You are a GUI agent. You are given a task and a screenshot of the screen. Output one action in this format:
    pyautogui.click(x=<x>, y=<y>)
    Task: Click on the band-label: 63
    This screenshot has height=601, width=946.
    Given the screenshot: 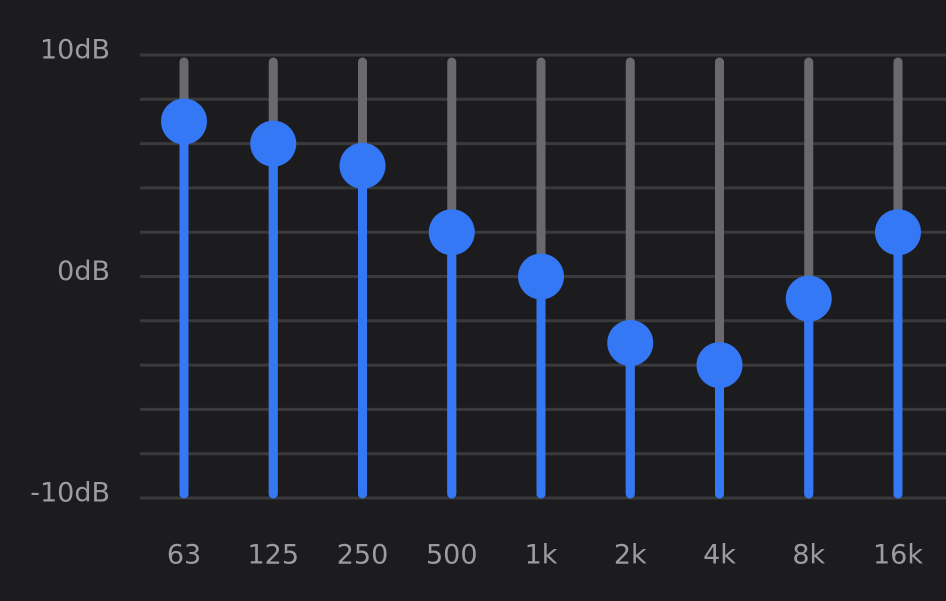 What is the action you would take?
    pyautogui.click(x=184, y=555)
    